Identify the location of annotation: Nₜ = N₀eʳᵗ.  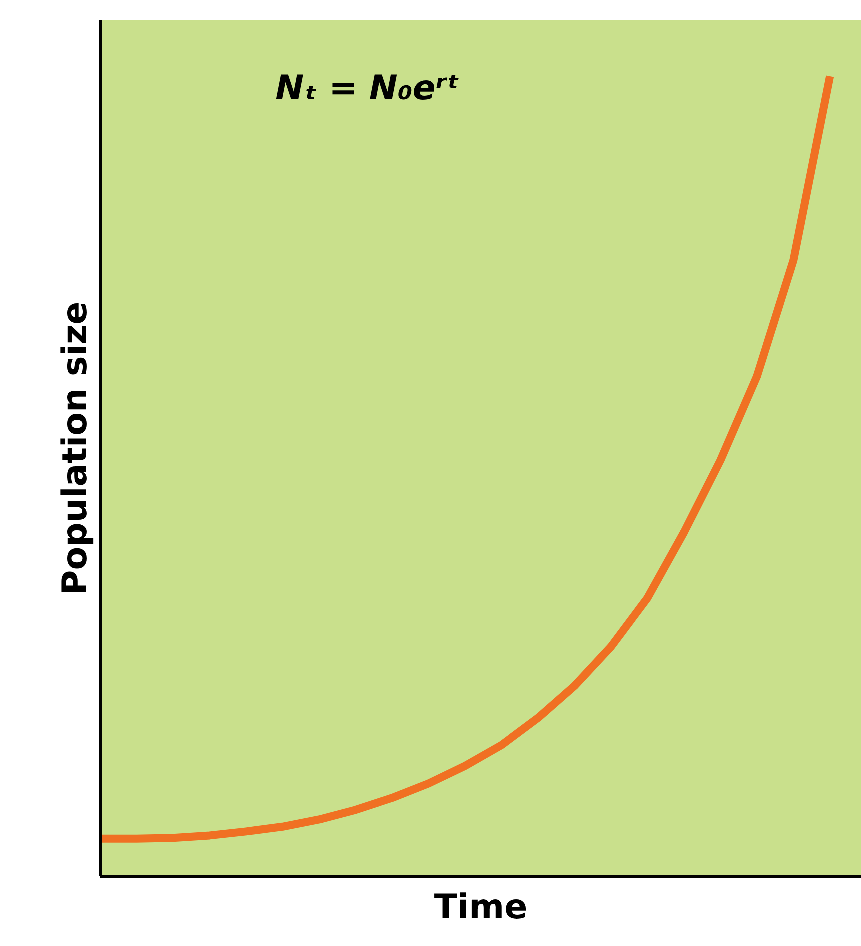
(368, 88).